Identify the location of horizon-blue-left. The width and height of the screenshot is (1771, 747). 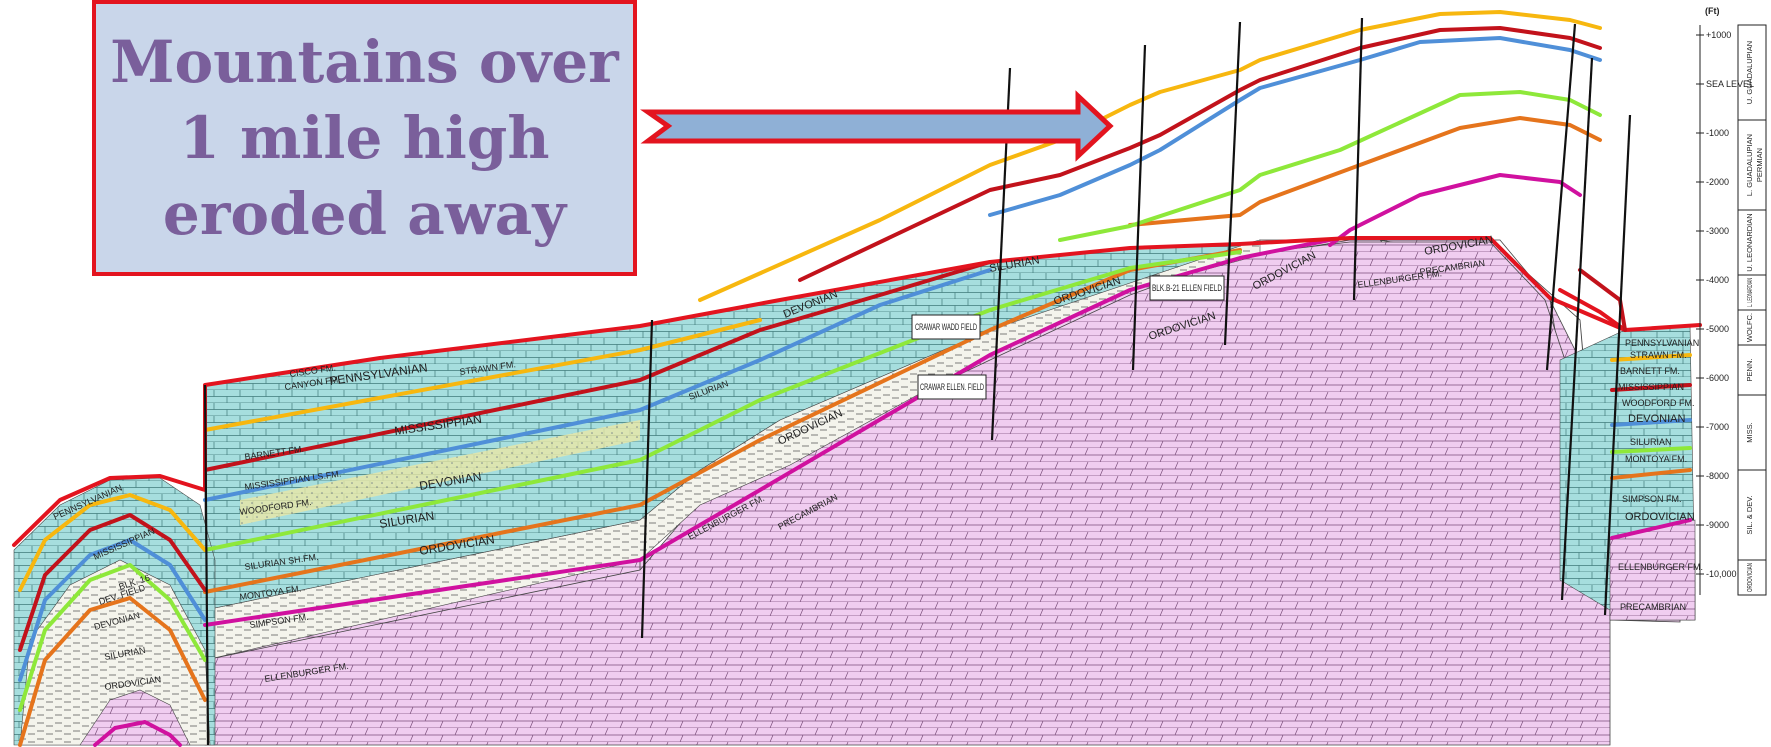
(112, 610).